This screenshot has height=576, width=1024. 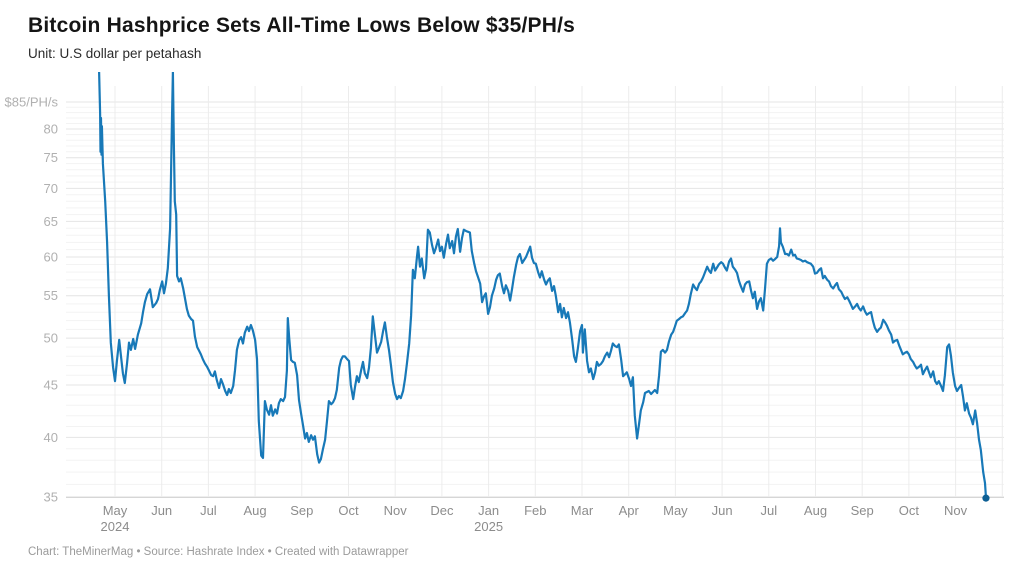 I want to click on y-tick-label: 80, so click(x=51, y=128).